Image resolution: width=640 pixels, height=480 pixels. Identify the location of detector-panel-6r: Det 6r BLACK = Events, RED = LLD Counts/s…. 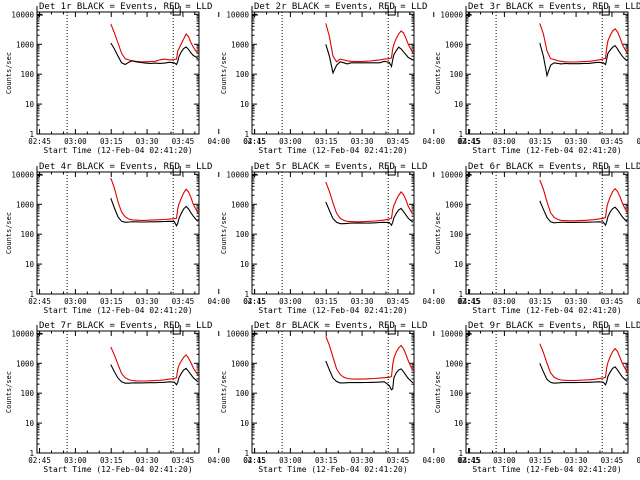
(537, 238).